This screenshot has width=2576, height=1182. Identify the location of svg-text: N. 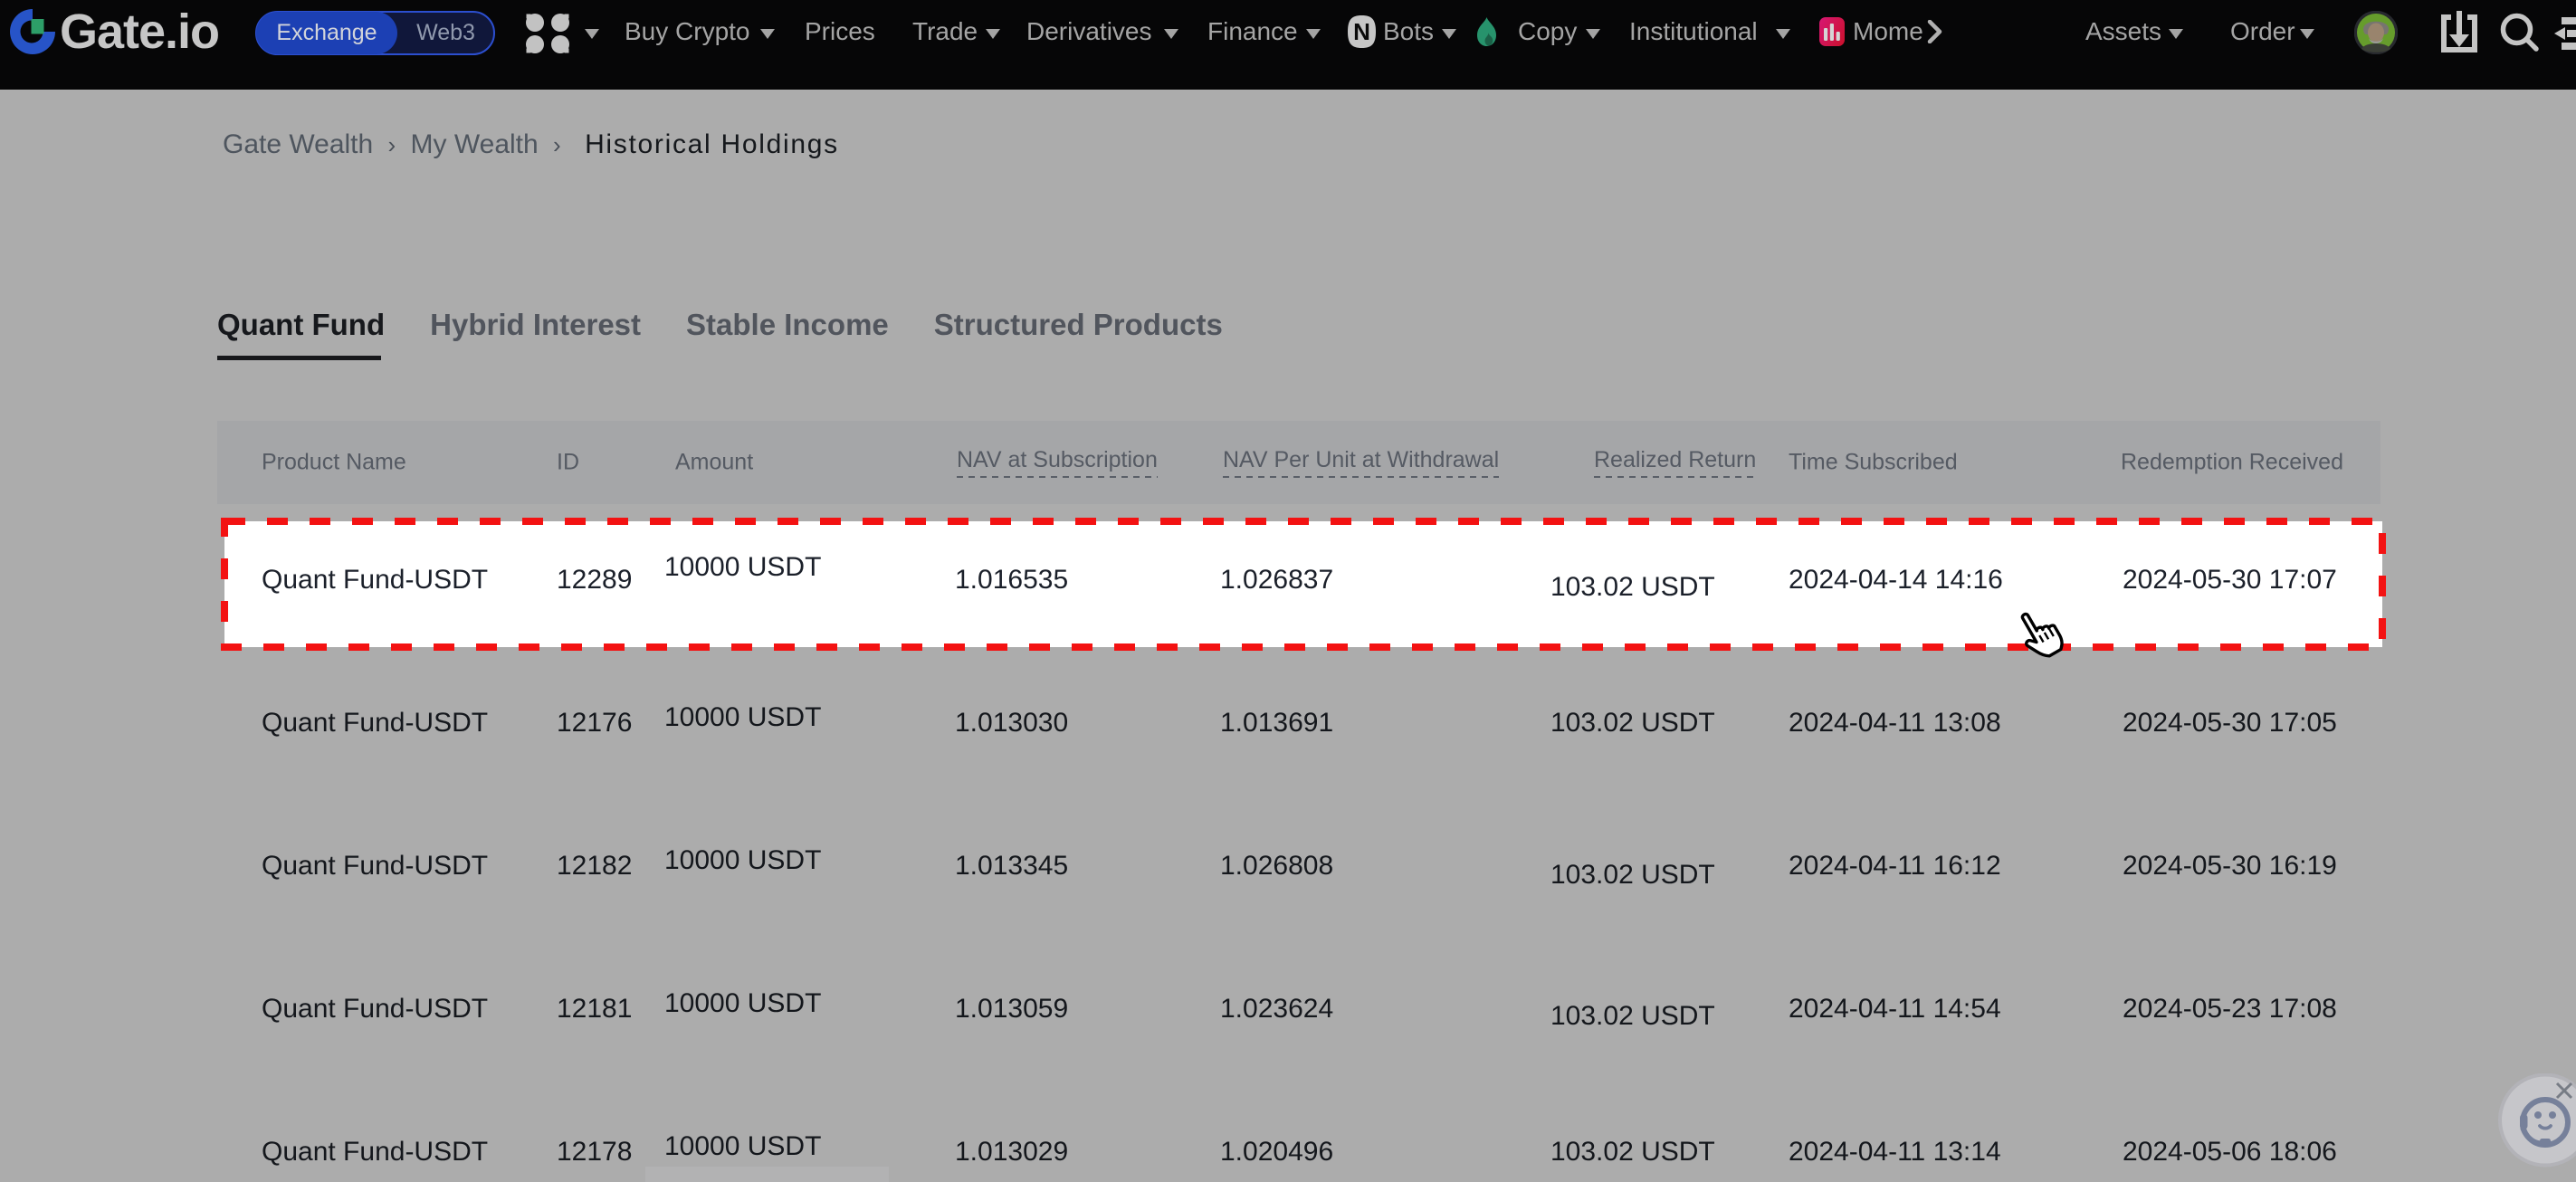
(1361, 31).